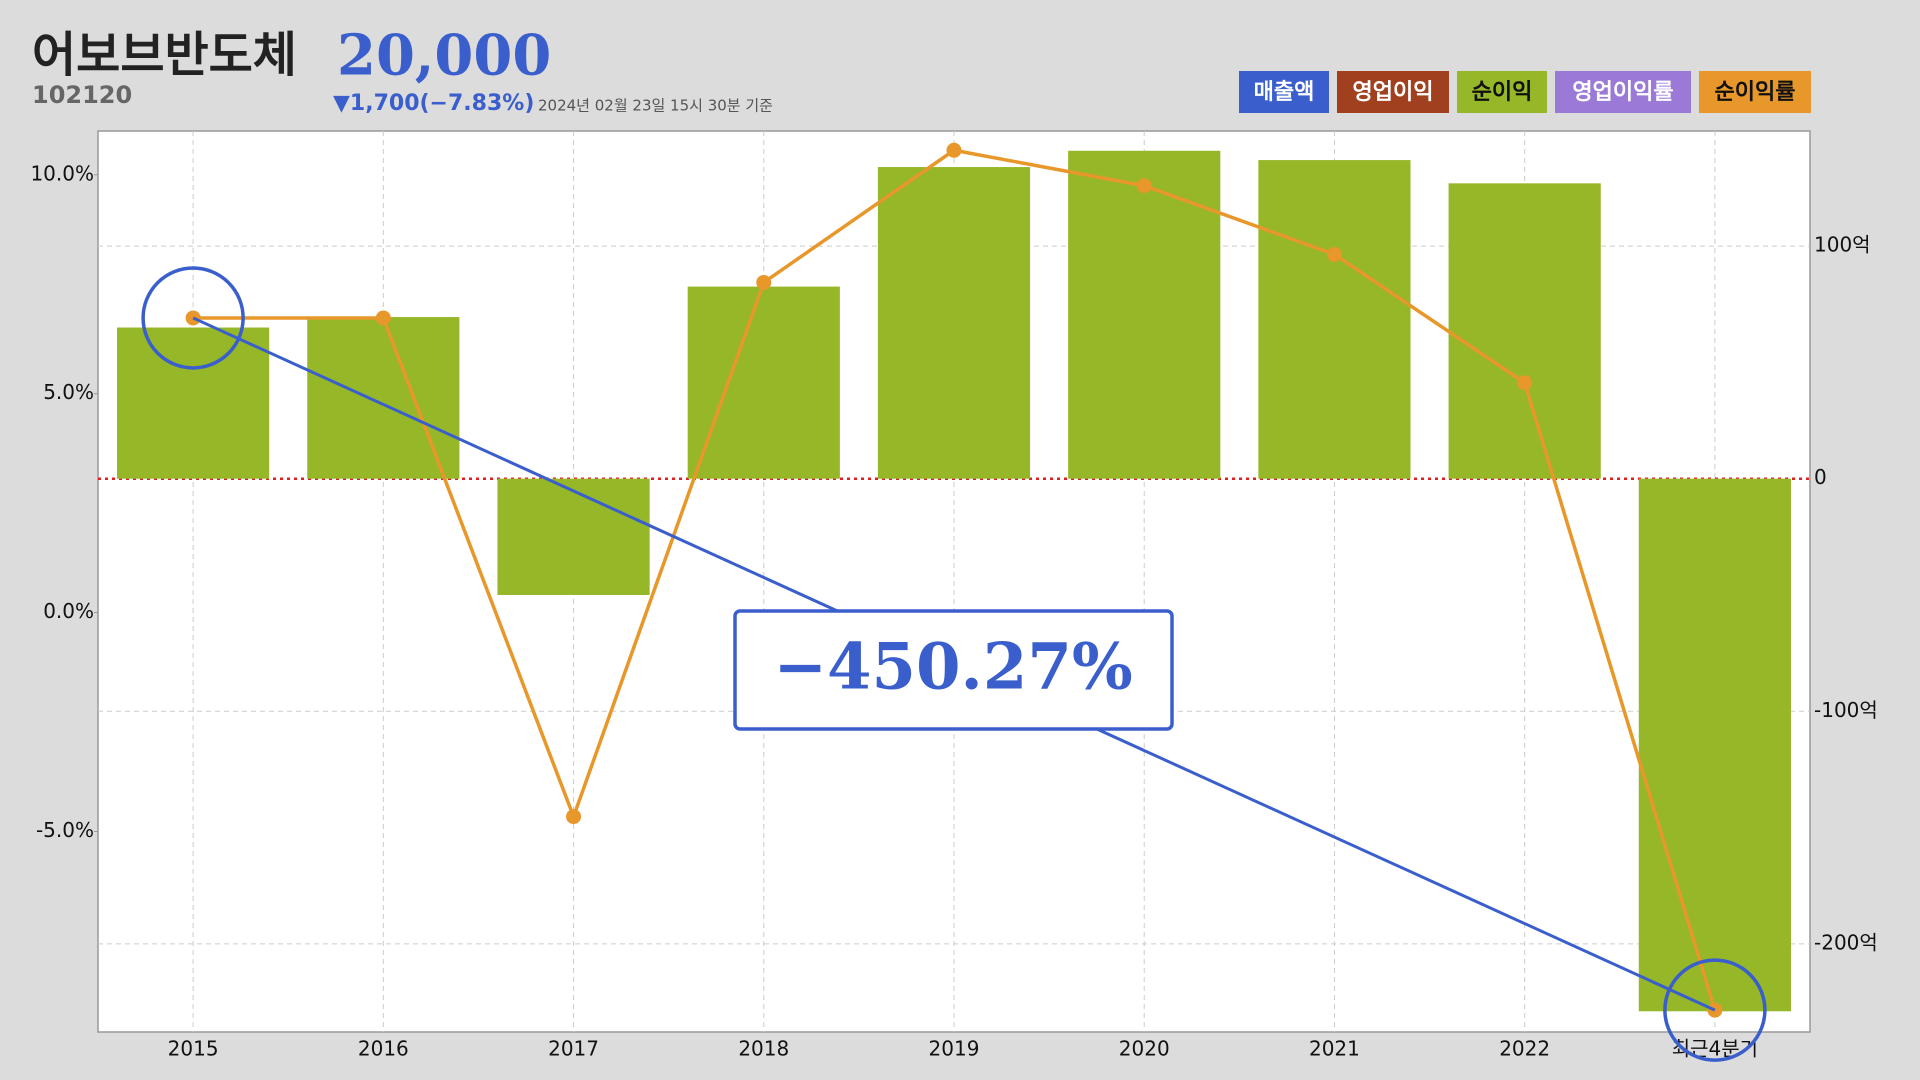 This screenshot has height=1080, width=1920. What do you see at coordinates (193, 1049) in the screenshot?
I see `x-tick-label: 2015` at bounding box center [193, 1049].